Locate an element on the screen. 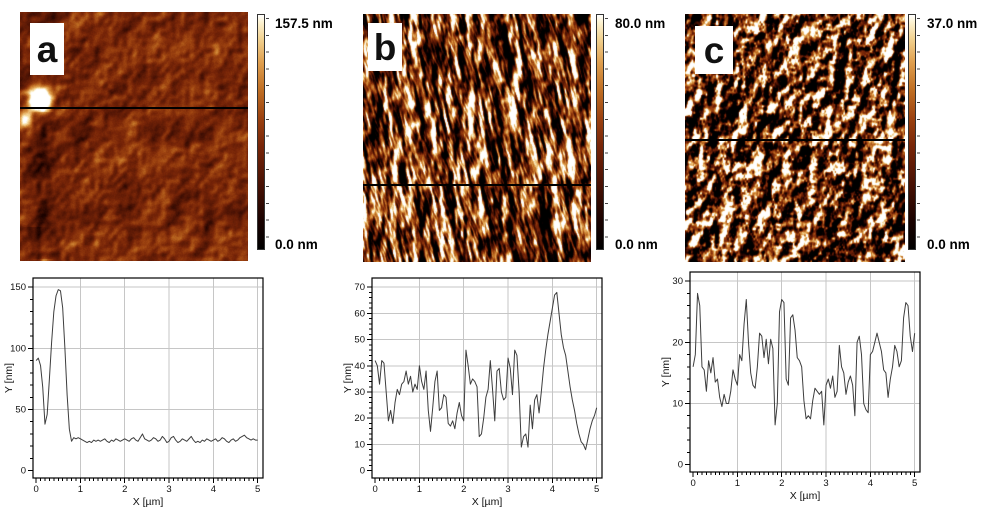  svg-text: 40 is located at coordinates (359, 366).